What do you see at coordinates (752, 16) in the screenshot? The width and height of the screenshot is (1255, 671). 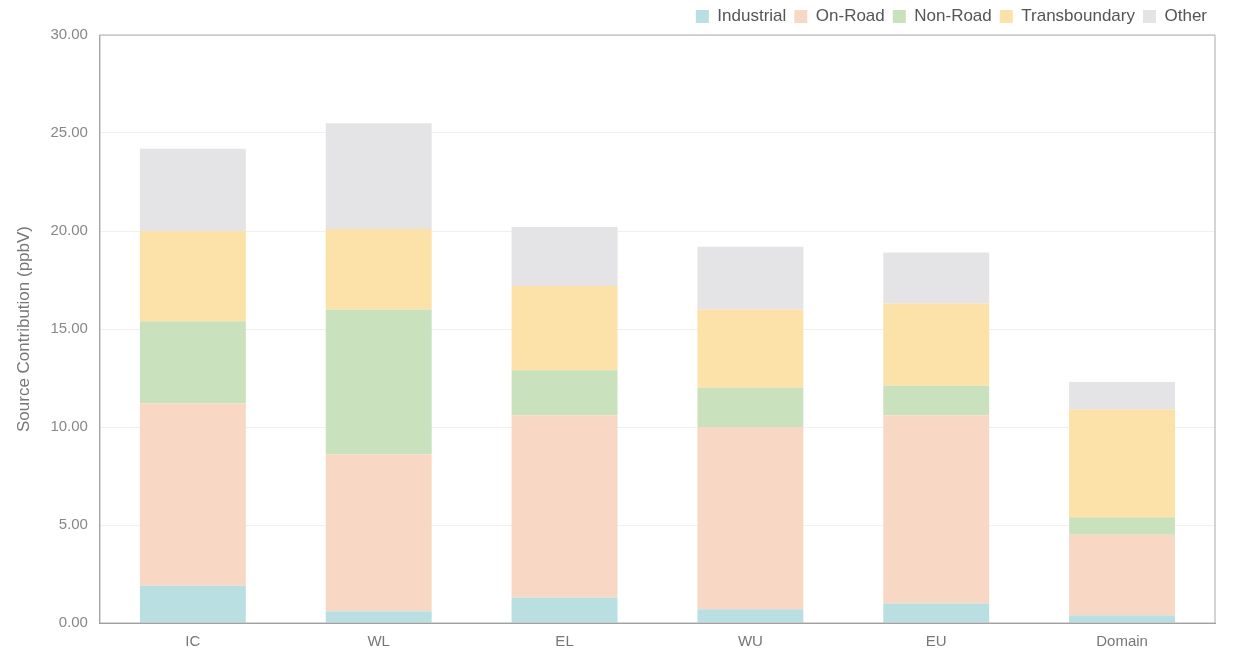 I see `legend-label: Industrial` at bounding box center [752, 16].